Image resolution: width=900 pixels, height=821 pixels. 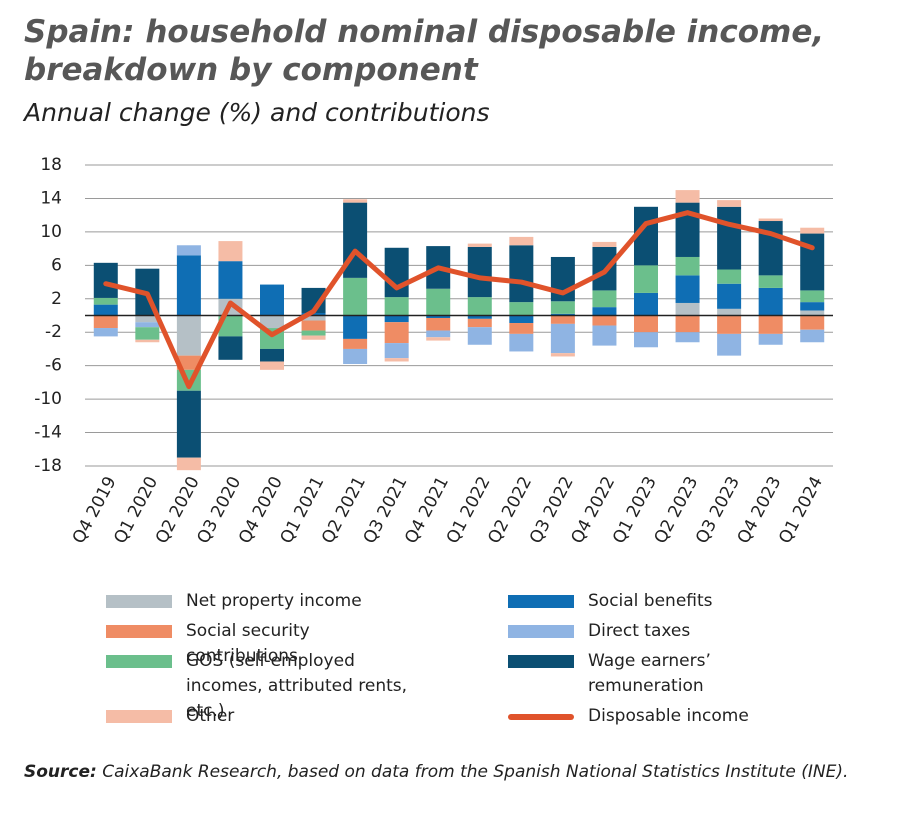 I want to click on legend-label: Direct taxes, so click(x=639, y=631).